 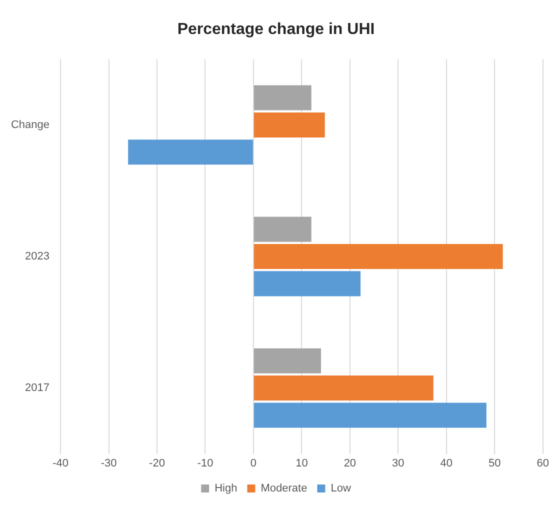 I want to click on x-tick-label: 0, so click(x=253, y=463).